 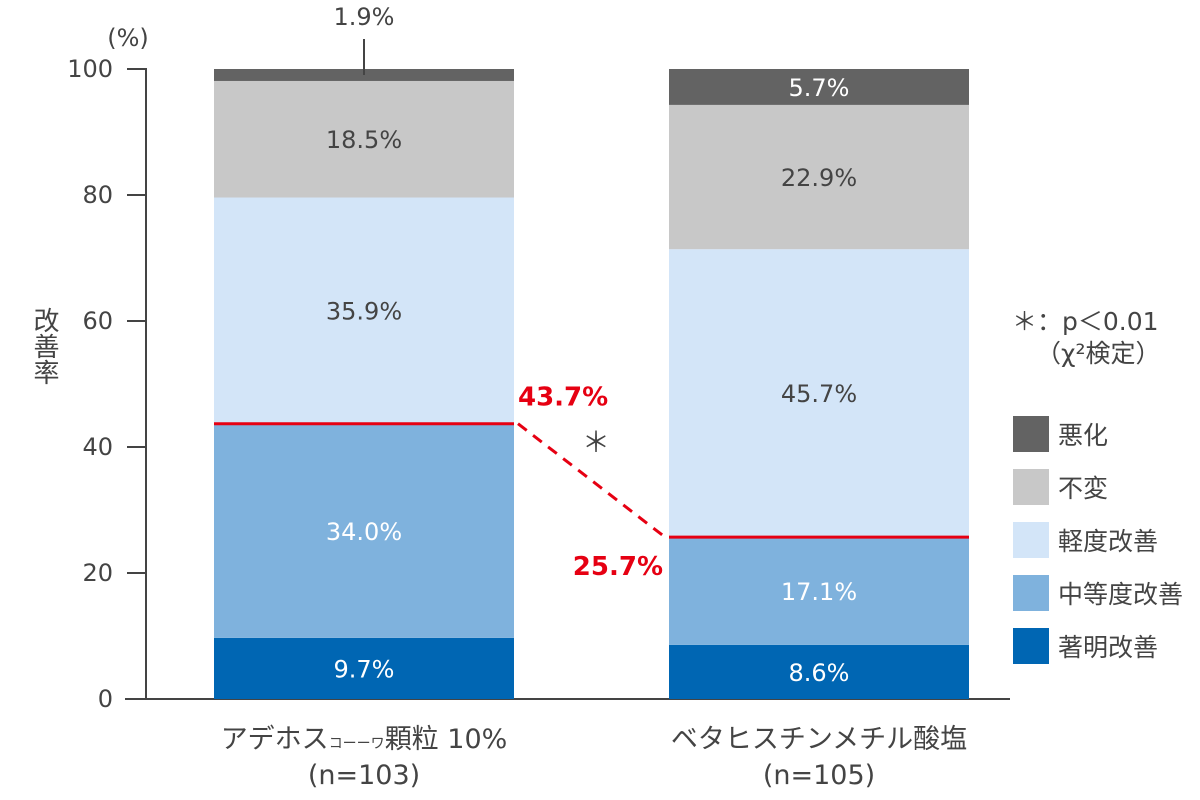 I want to click on x-label-1: アデホスコーーワ顆粒 10%, so click(x=364, y=739).